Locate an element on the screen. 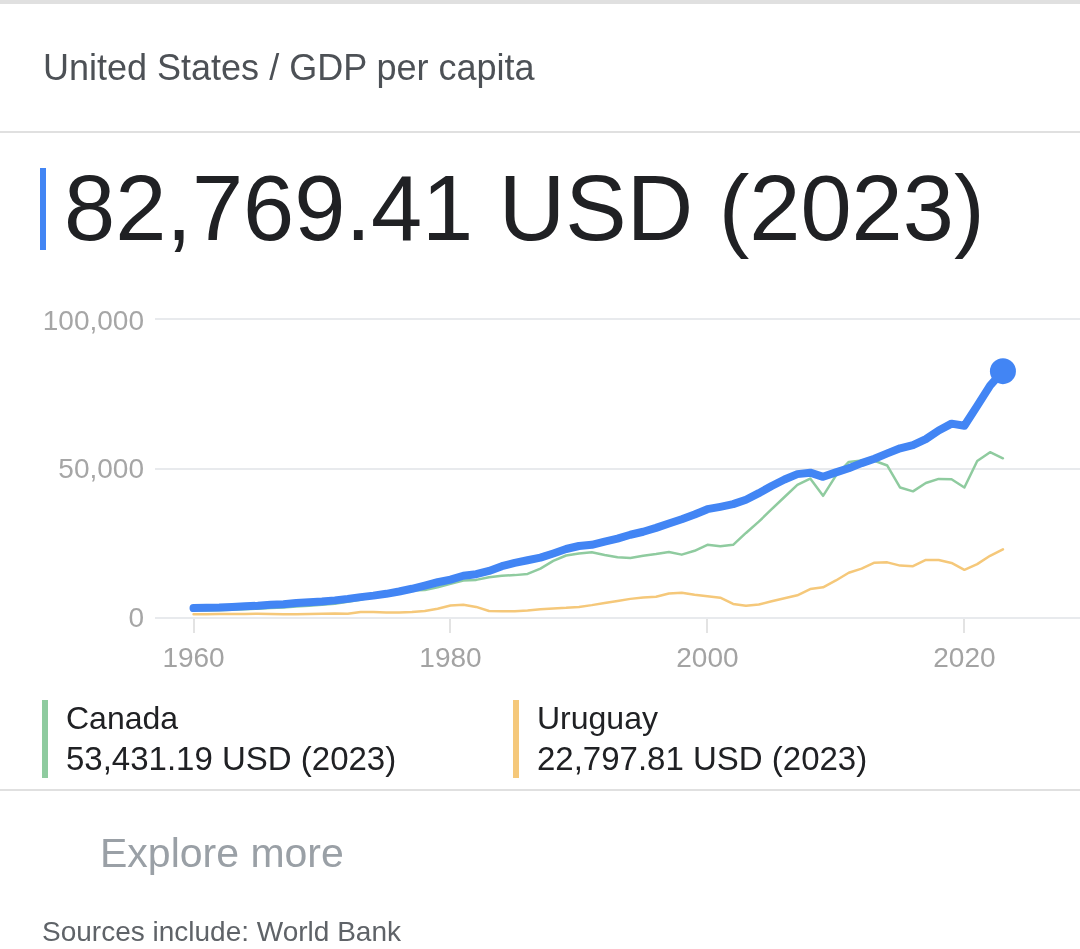 The width and height of the screenshot is (1080, 949). chart-subtitle: 82,769.41 USD (2023) is located at coordinates (524, 208).